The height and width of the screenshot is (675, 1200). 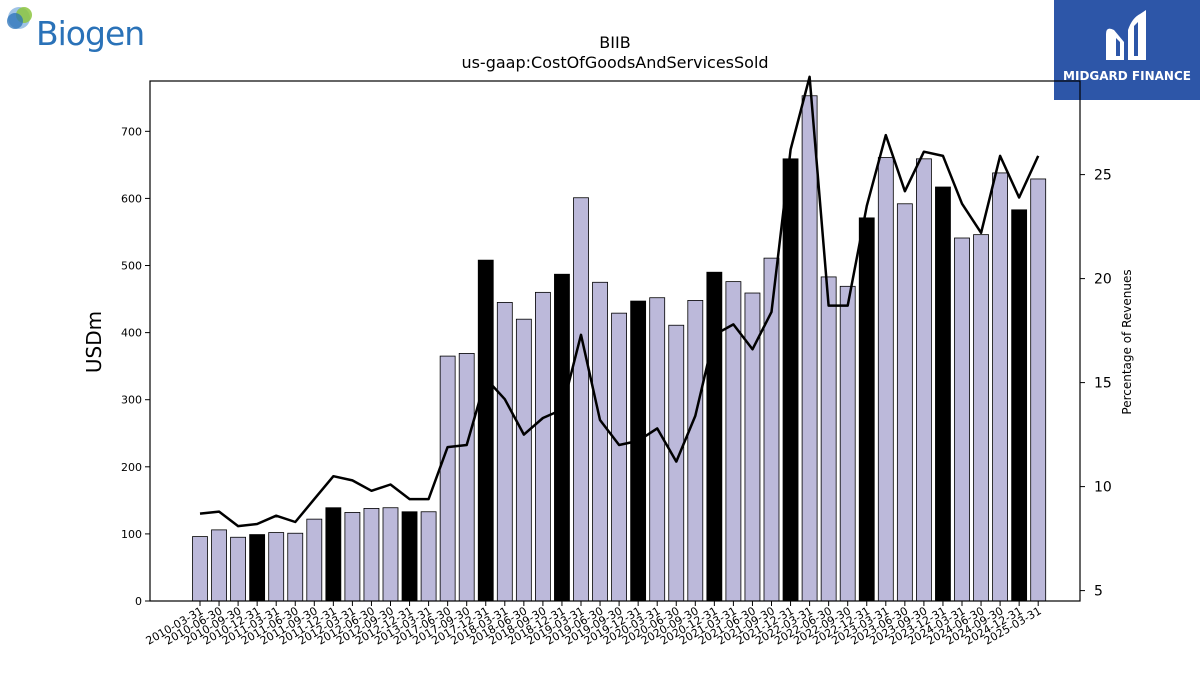 I want to click on y2-tick-label: 15, so click(x=1103, y=384).